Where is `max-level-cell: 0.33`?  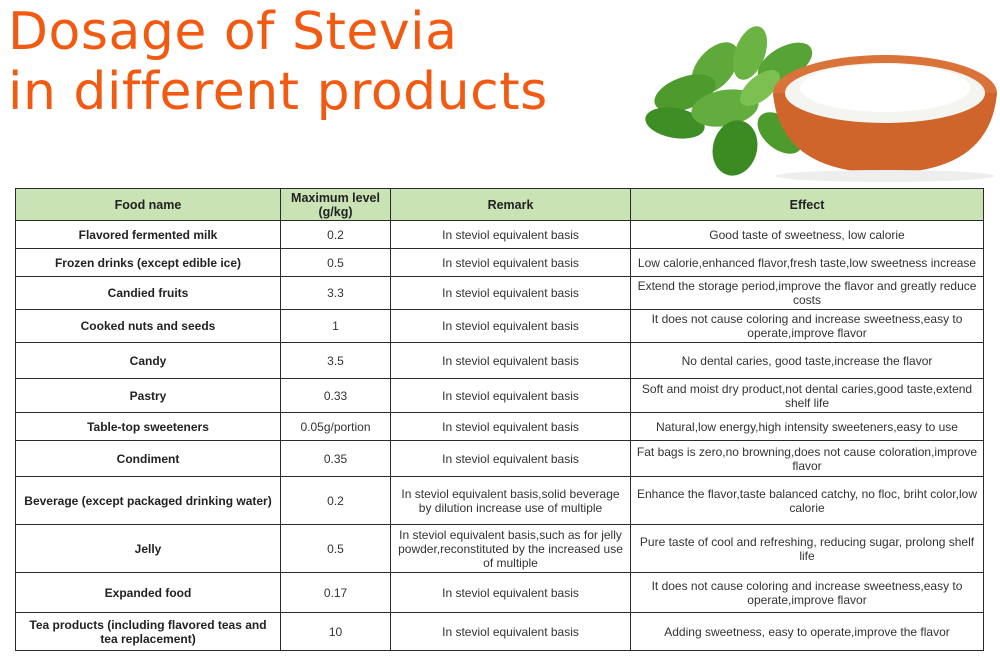
max-level-cell: 0.33 is located at coordinates (335, 395).